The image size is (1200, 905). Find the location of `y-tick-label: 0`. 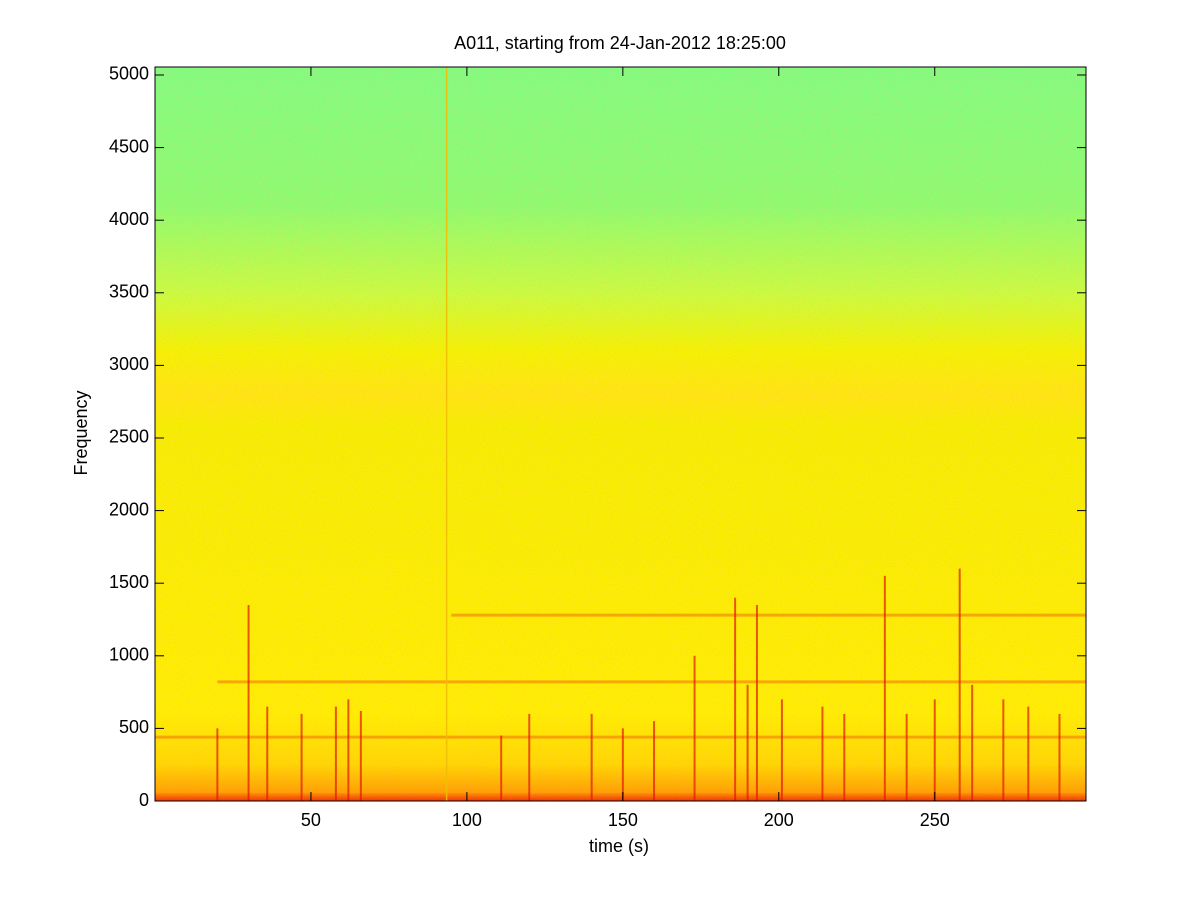

y-tick-label: 0 is located at coordinates (144, 800).